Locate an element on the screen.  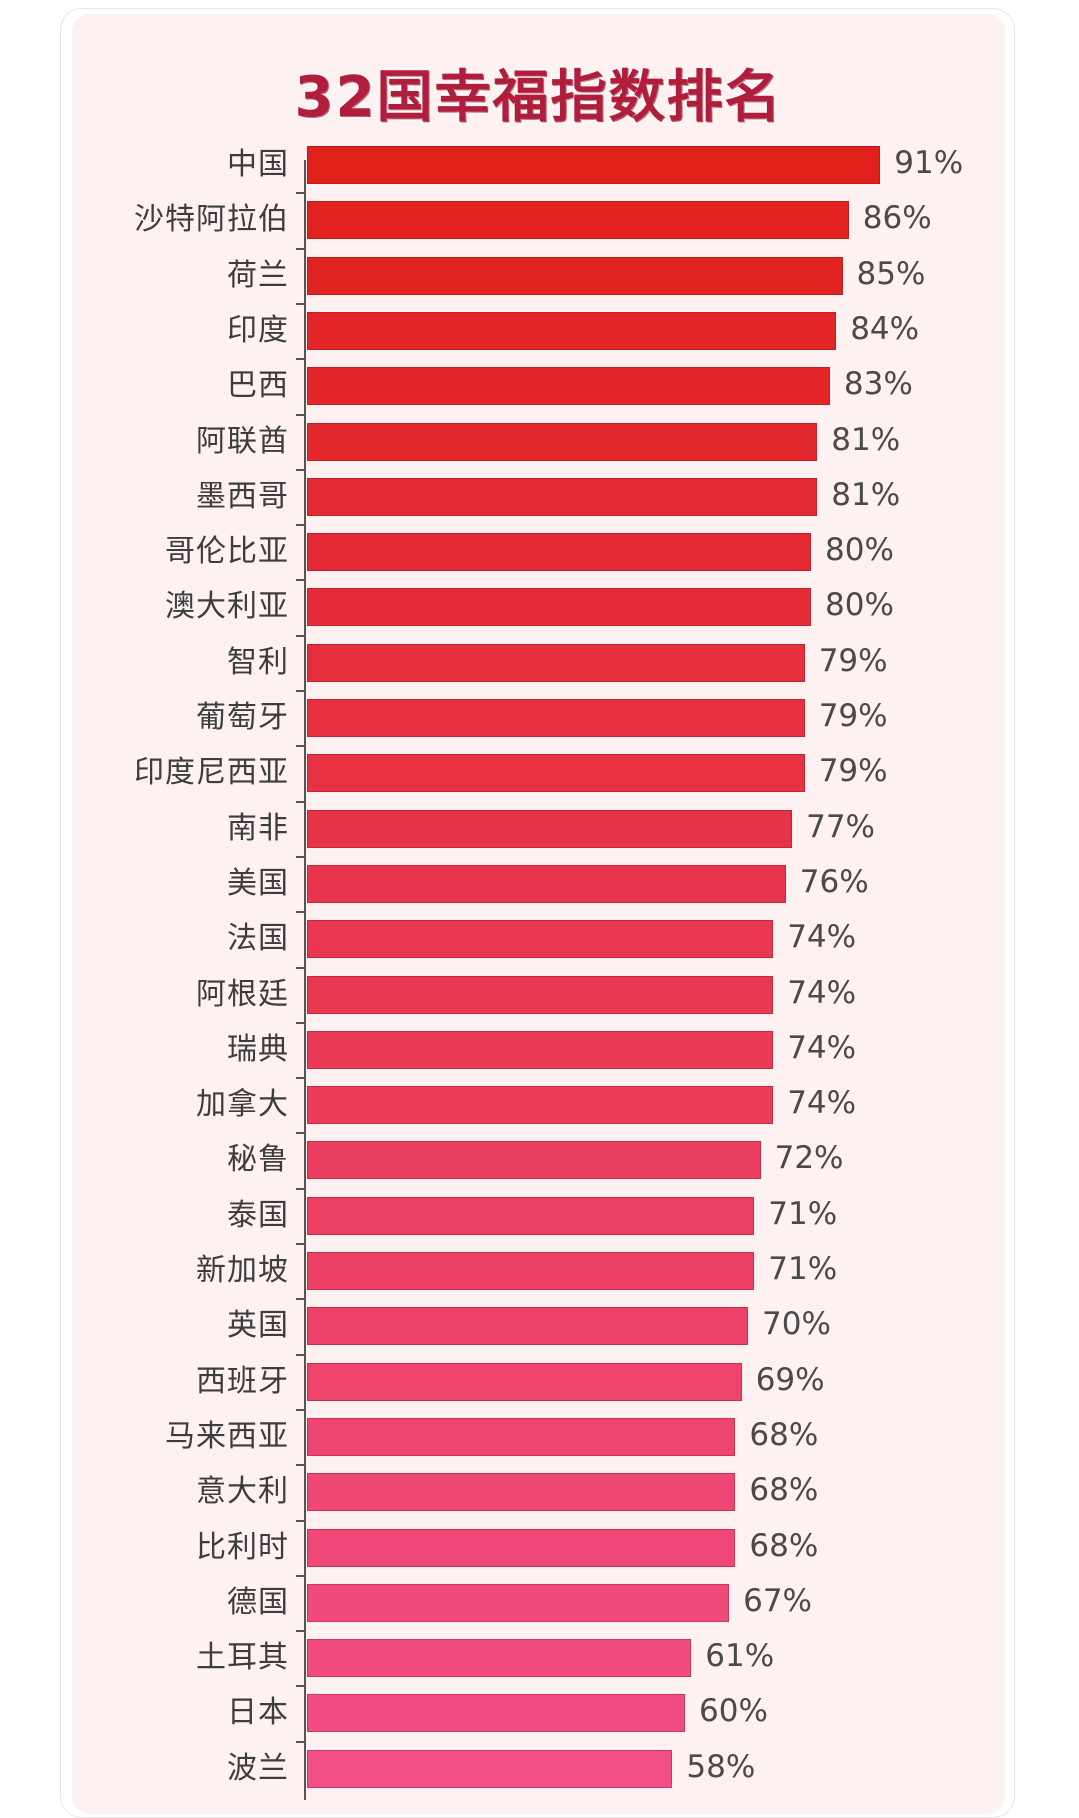
category-label: 德国 is located at coordinates (258, 1602).